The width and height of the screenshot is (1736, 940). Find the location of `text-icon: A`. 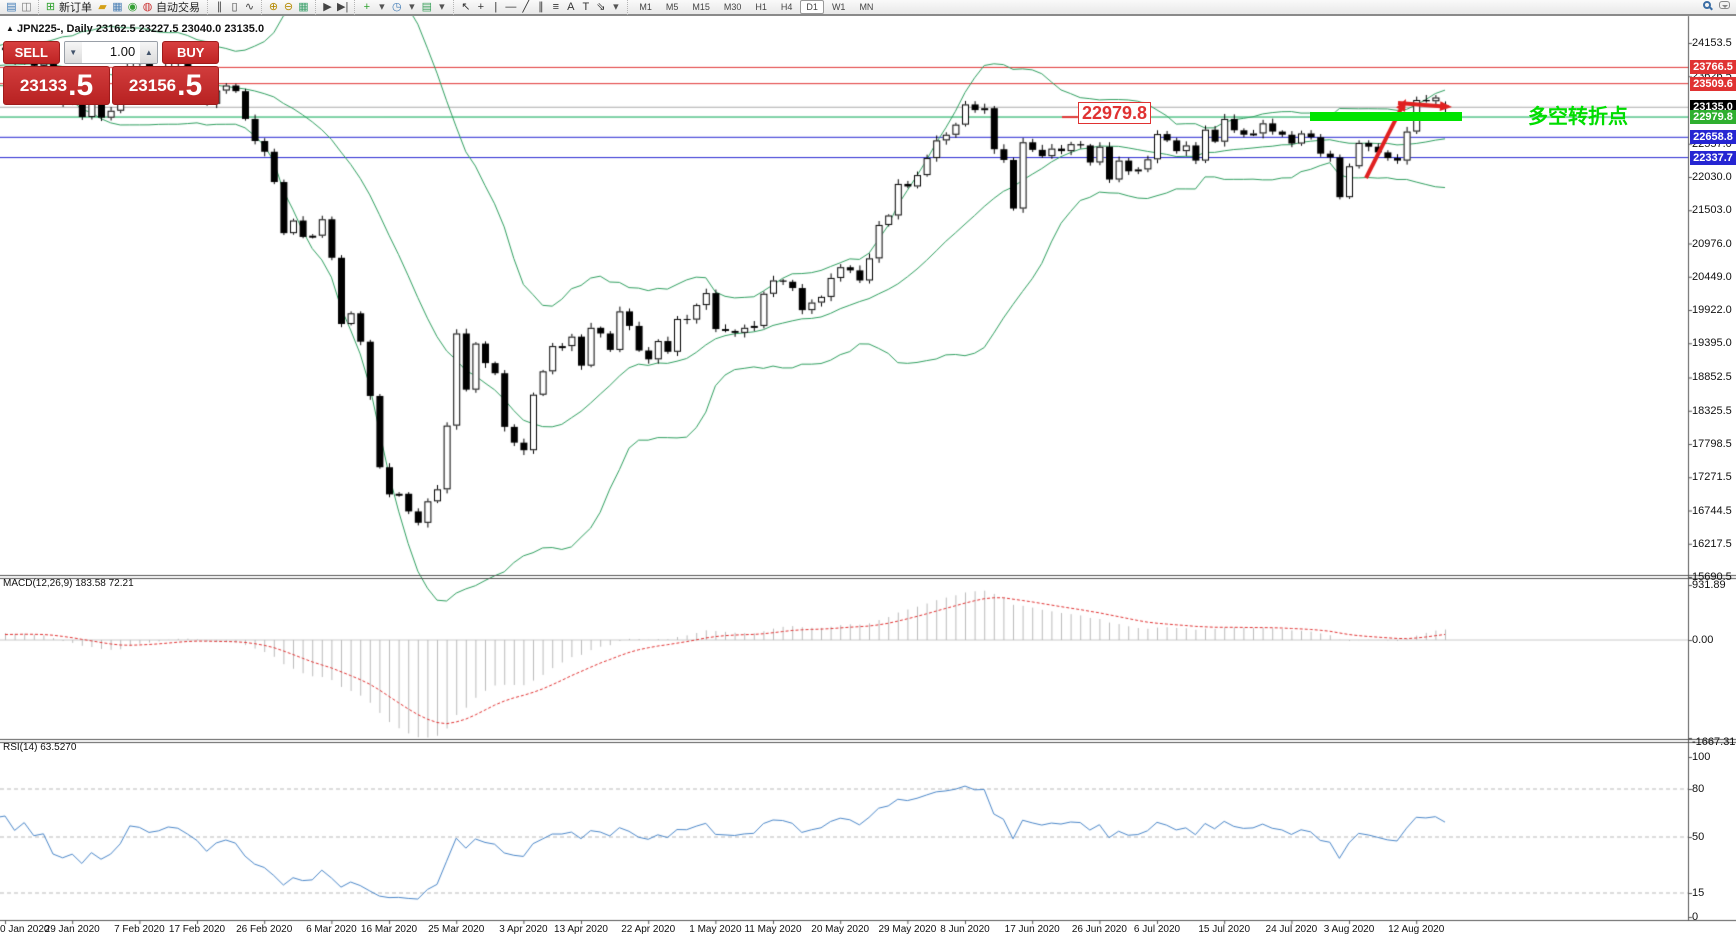

text-icon: A is located at coordinates (571, 7).